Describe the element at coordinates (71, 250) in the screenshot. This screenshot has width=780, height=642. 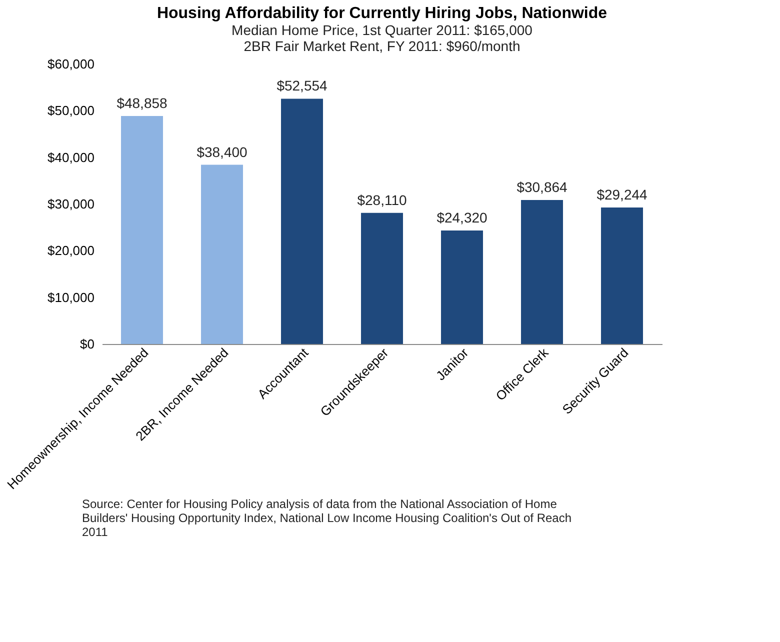
I see `y-tick-label: $20,000` at that location.